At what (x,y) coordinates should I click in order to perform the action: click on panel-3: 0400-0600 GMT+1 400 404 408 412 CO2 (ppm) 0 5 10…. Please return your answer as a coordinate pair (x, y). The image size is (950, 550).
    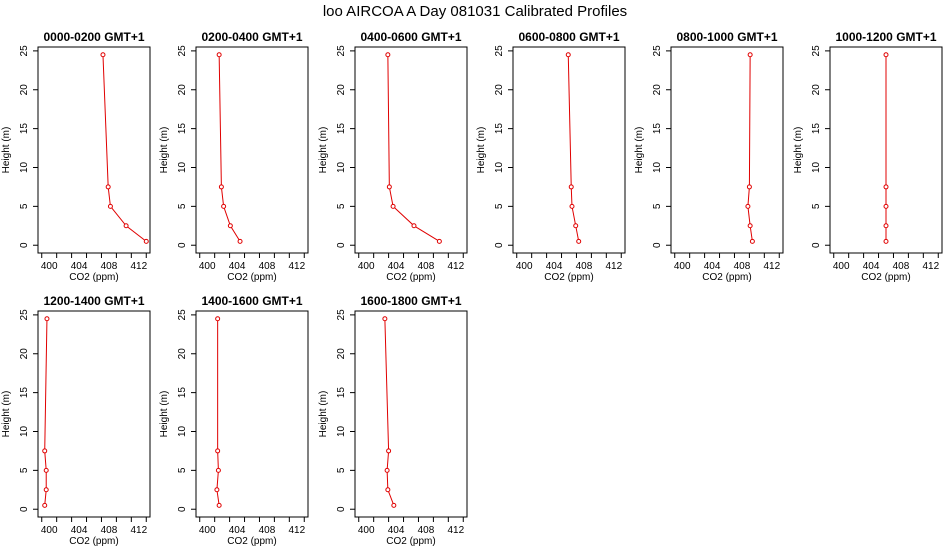
    Looking at the image, I should click on (393, 156).